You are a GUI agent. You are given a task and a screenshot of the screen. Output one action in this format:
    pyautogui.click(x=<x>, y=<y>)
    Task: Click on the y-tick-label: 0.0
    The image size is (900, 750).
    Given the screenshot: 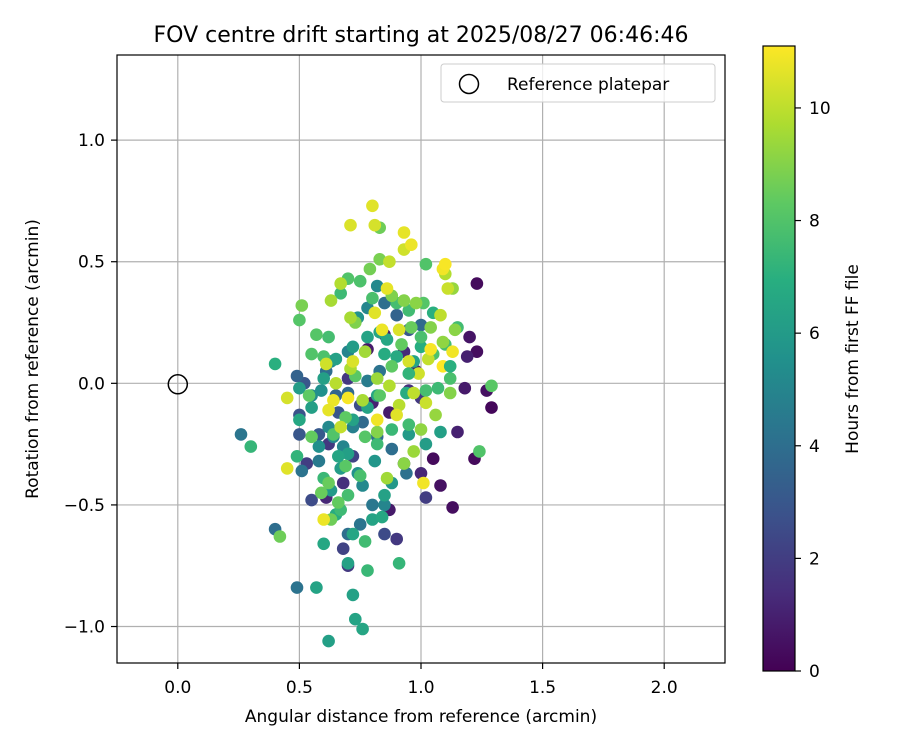 What is the action you would take?
    pyautogui.click(x=91, y=384)
    